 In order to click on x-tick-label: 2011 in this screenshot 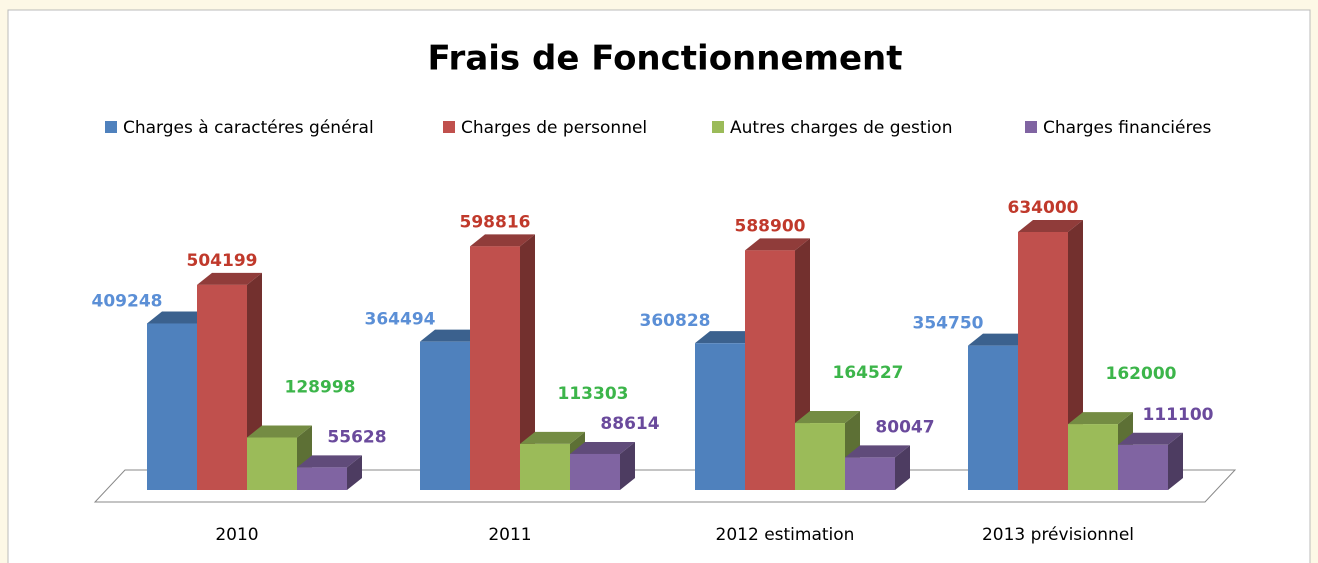, I will do `click(509, 535)`.